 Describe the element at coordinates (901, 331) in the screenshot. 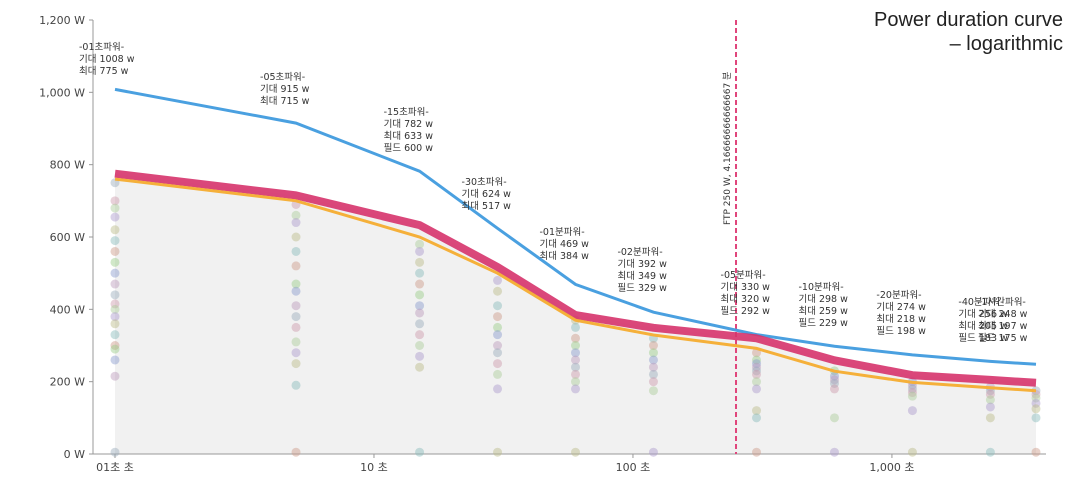

I see `annotation-text: 필드 198 w` at that location.